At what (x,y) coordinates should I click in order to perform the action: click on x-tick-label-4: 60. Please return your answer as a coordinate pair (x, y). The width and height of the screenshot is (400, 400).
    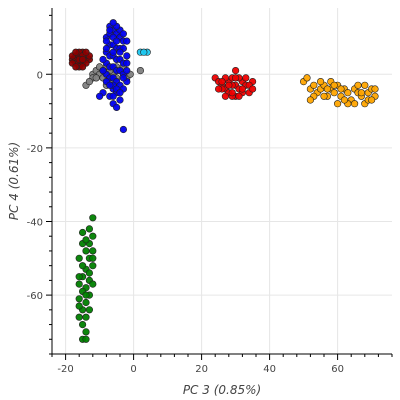
    Looking at the image, I should click on (337, 369).